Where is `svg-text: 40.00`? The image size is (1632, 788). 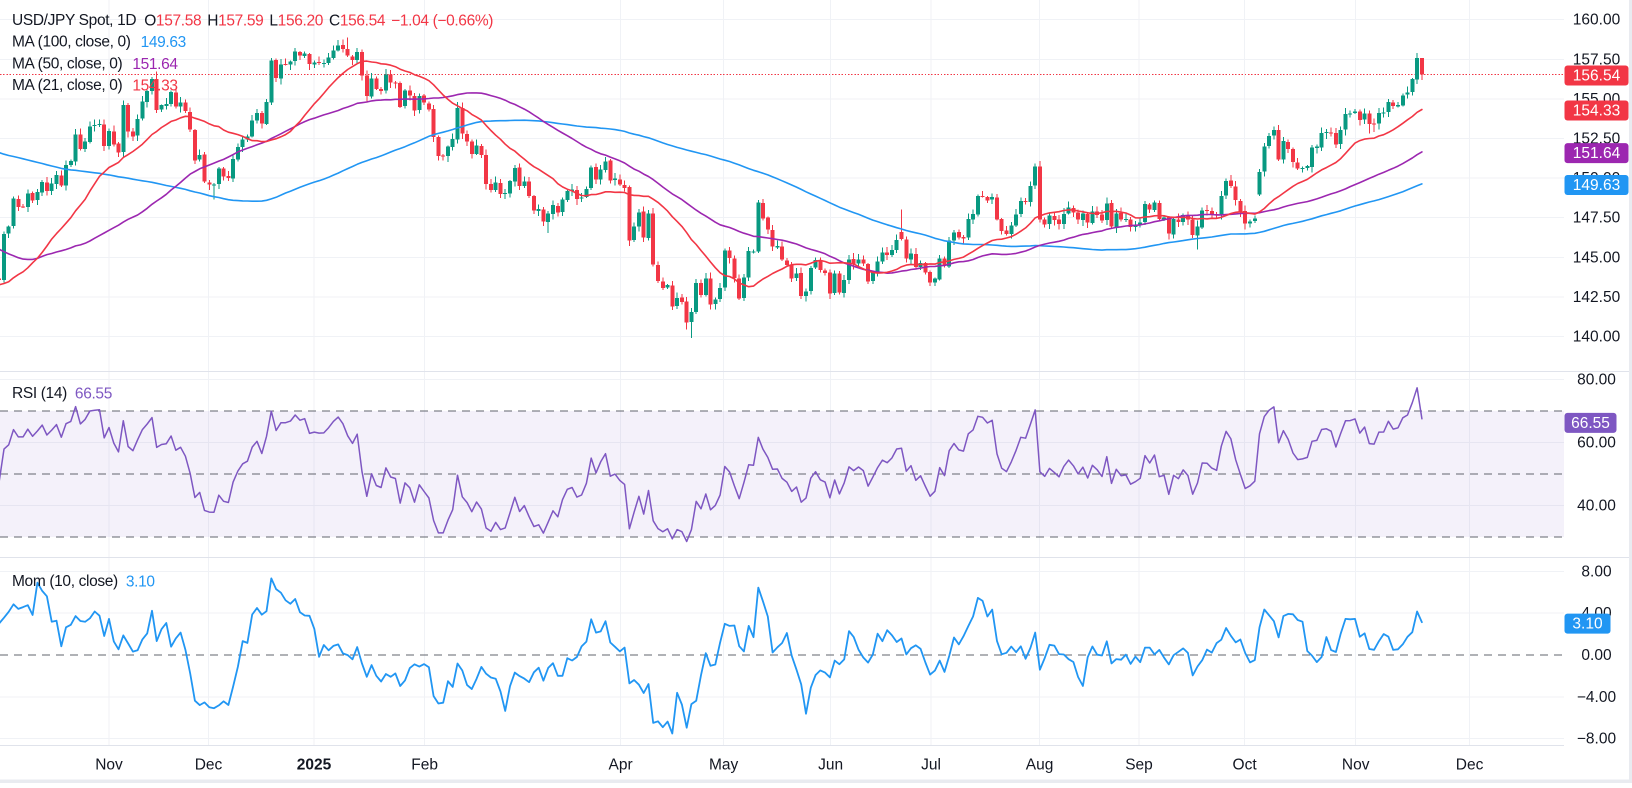
svg-text: 40.00 is located at coordinates (1596, 506).